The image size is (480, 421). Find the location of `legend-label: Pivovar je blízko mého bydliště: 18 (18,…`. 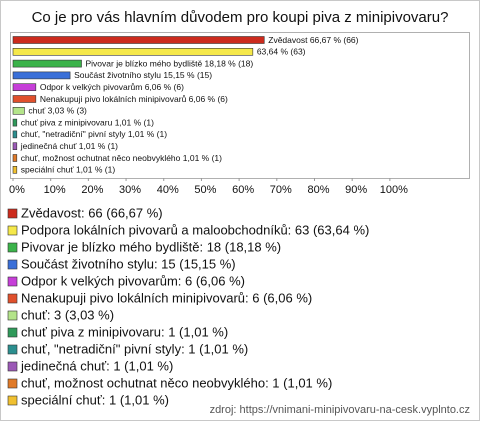

legend-label: Pivovar je blízko mého bydliště: 18 (18,… is located at coordinates (151, 246).